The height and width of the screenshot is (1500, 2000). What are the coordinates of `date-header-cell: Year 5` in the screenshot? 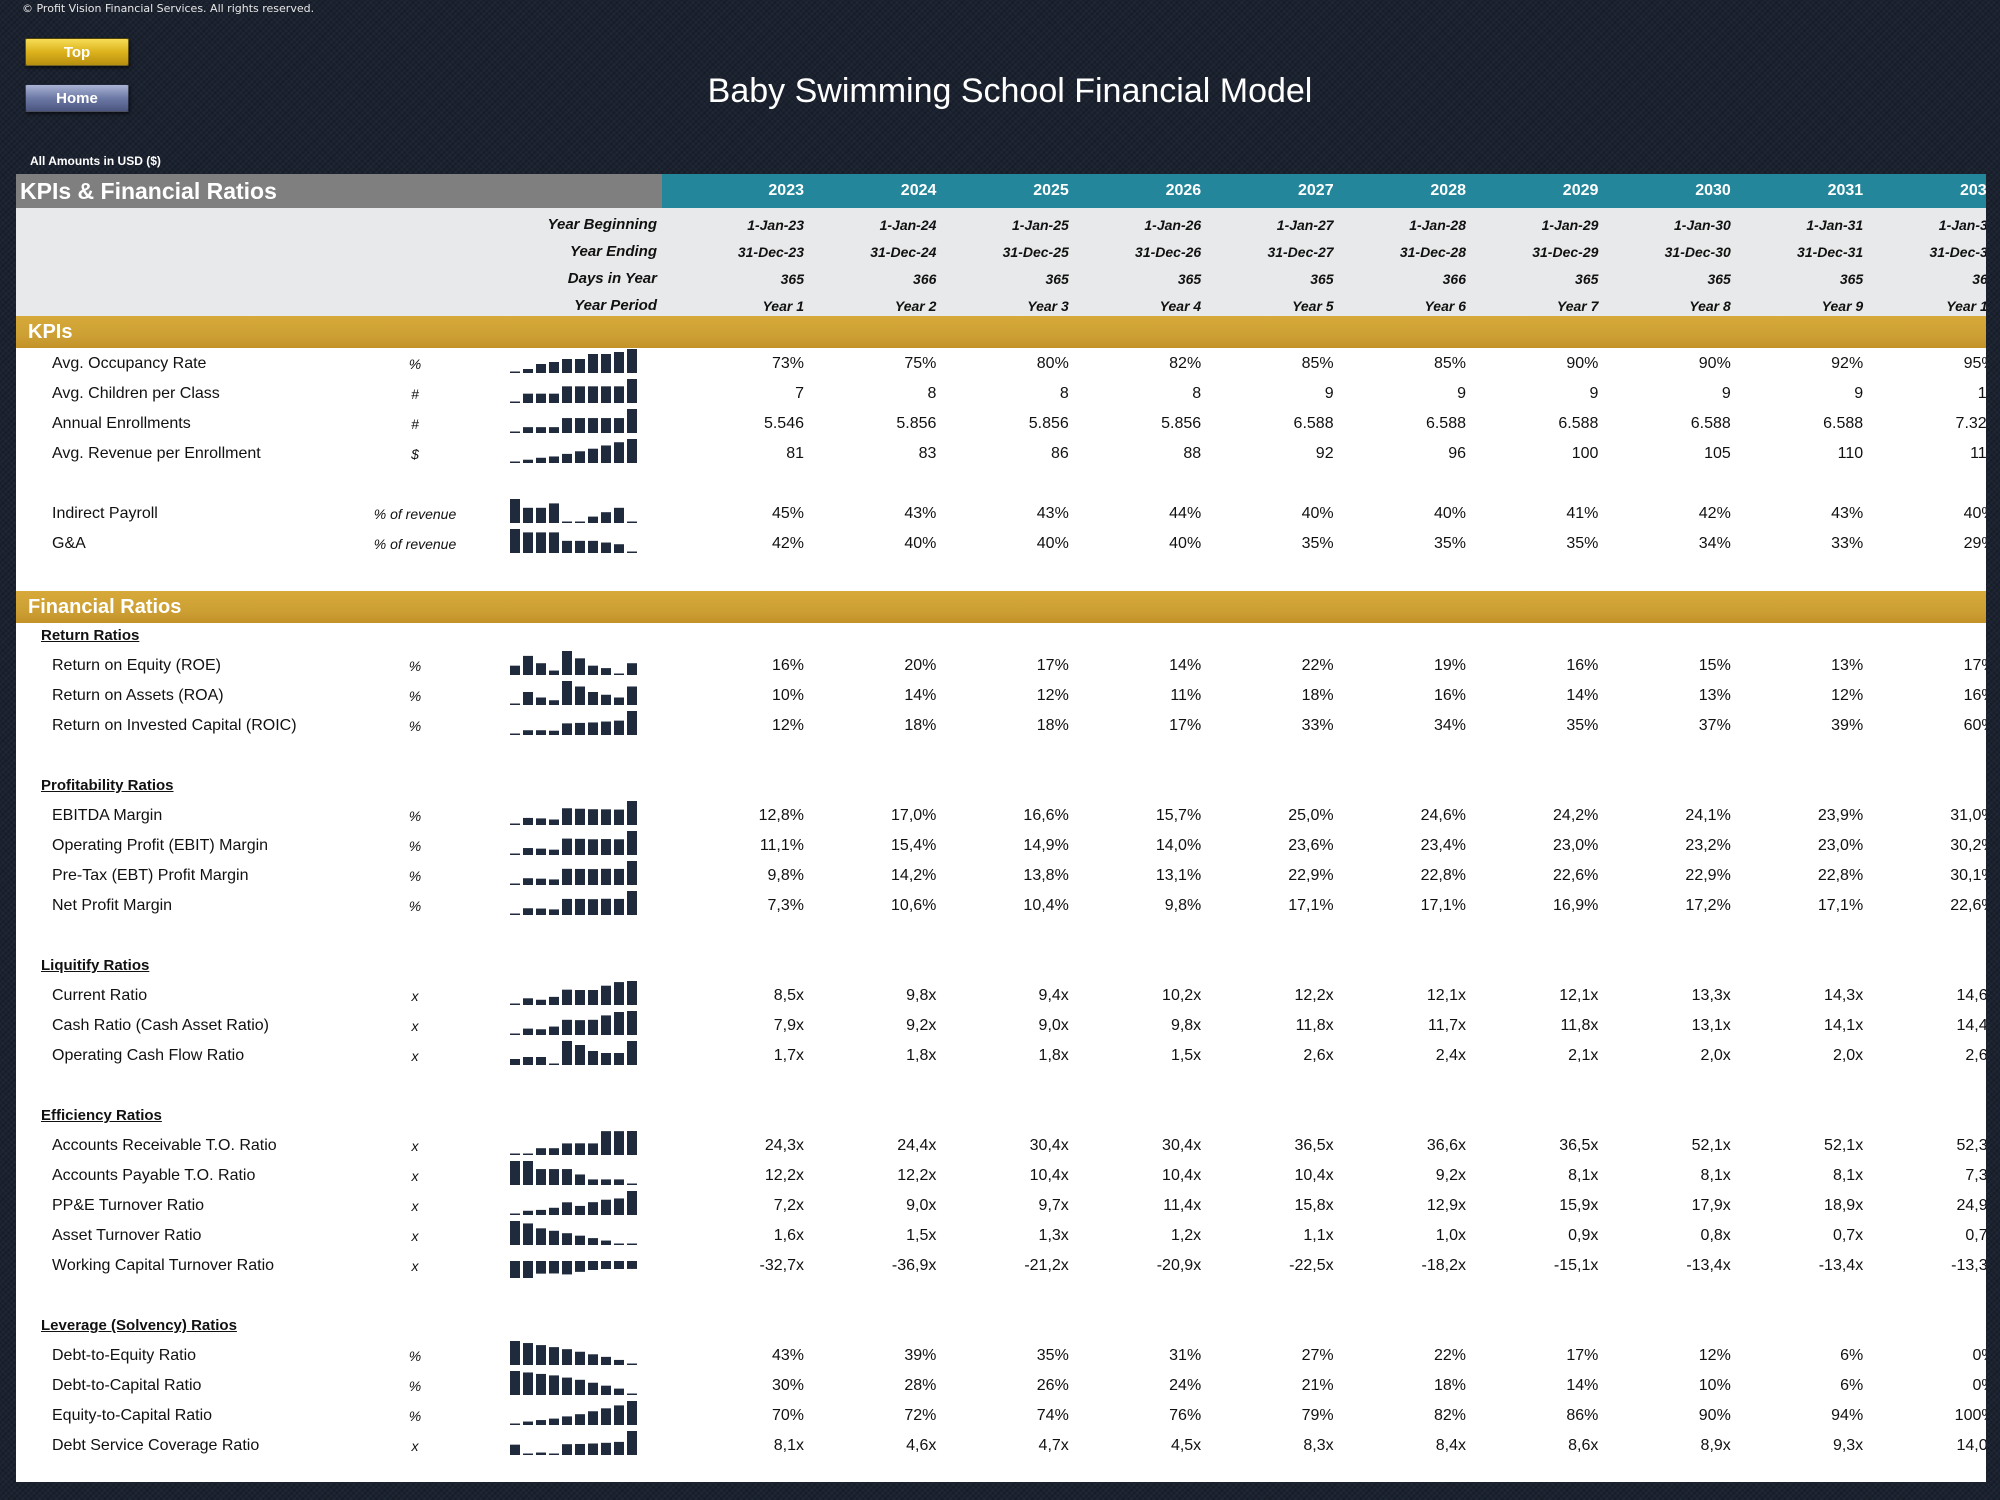 It's located at (1313, 306).